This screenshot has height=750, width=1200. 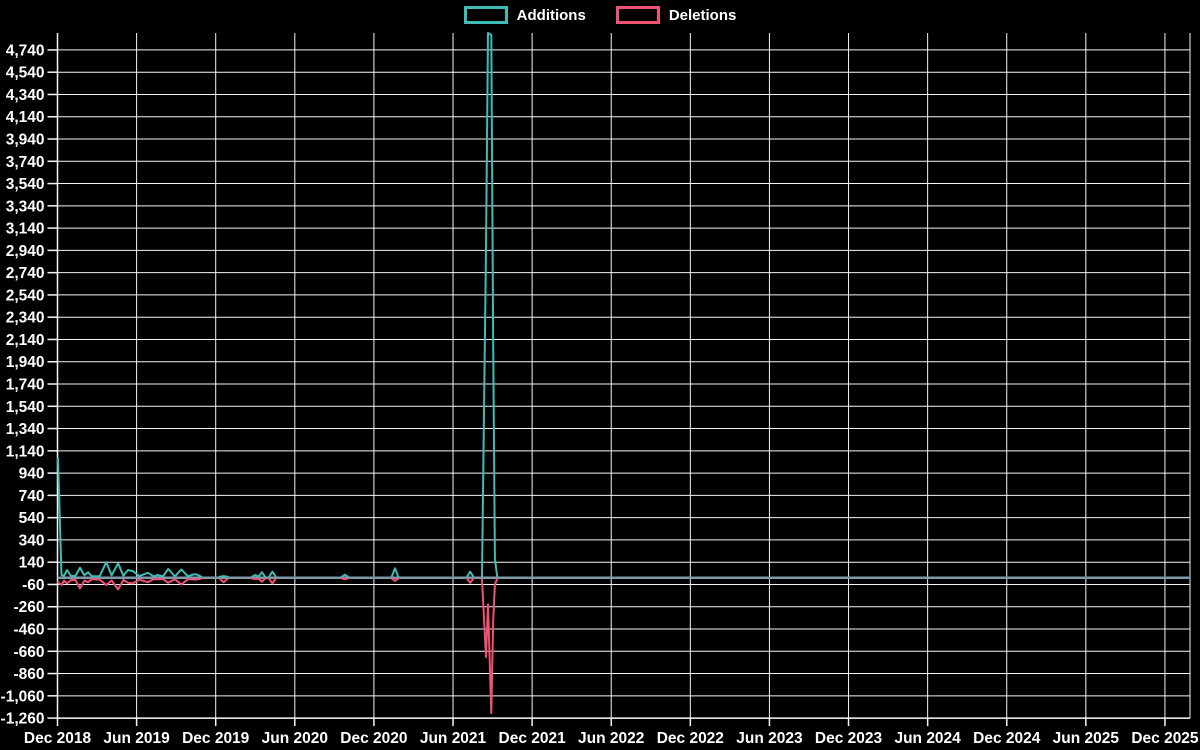 What do you see at coordinates (136, 738) in the screenshot?
I see `x-tick-label: Jun 2019` at bounding box center [136, 738].